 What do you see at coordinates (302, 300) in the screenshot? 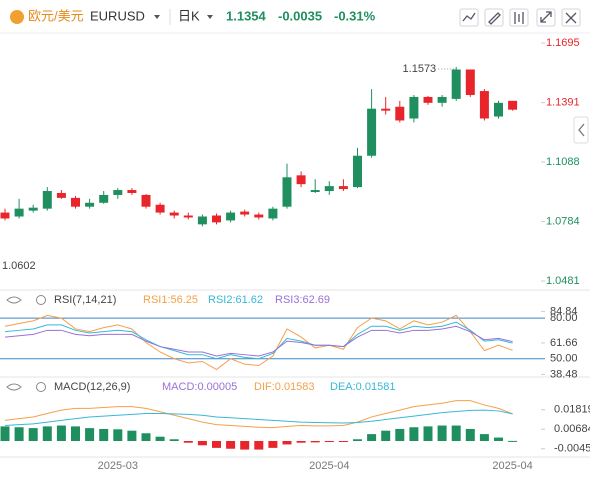
I see `legend-entry: RSI3:62.69` at bounding box center [302, 300].